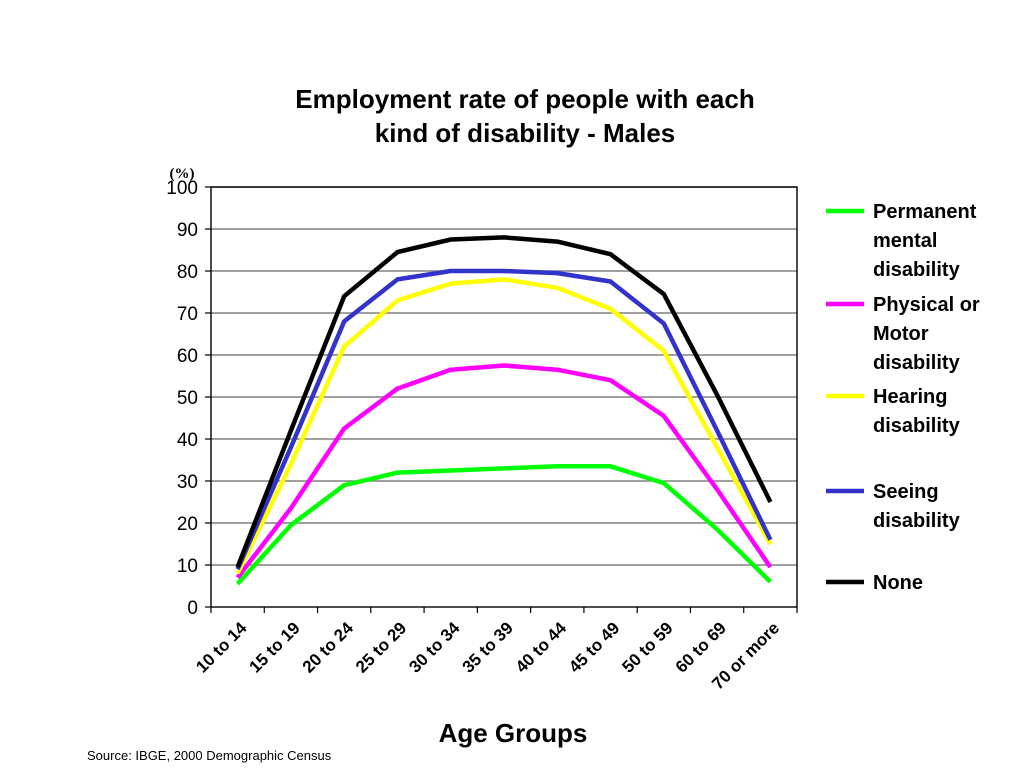  Describe the element at coordinates (647, 647) in the screenshot. I see `x-tick-label-8: 50 to 59` at that location.